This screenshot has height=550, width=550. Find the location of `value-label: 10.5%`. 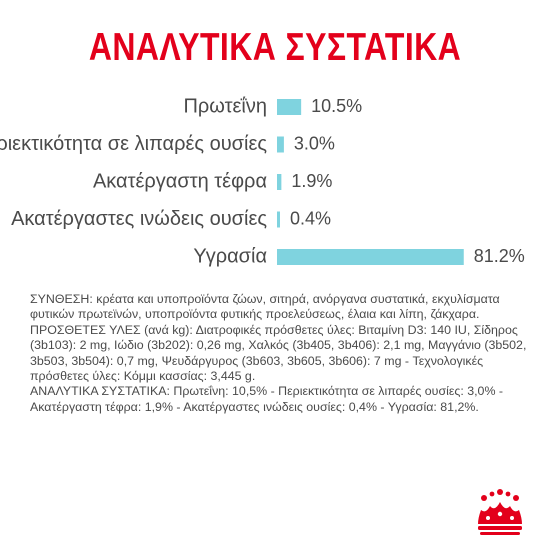

value-label: 10.5% is located at coordinates (336, 106).